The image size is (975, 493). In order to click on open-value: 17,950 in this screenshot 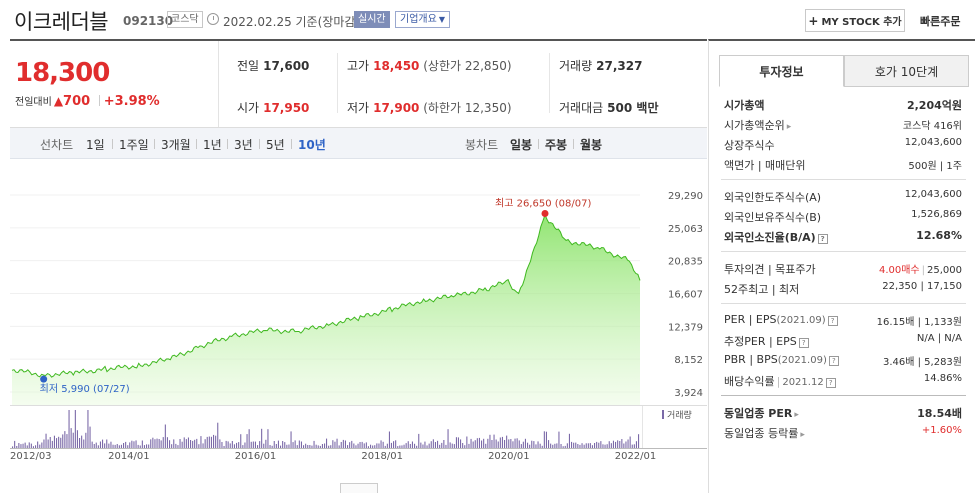, I will do `click(286, 108)`.